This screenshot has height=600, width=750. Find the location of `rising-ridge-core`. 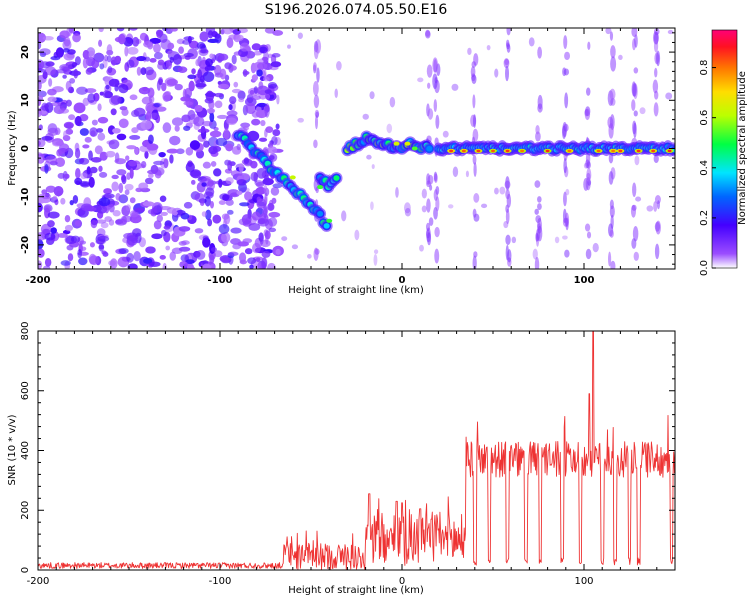

rising-ridge-core is located at coordinates (429, 148).